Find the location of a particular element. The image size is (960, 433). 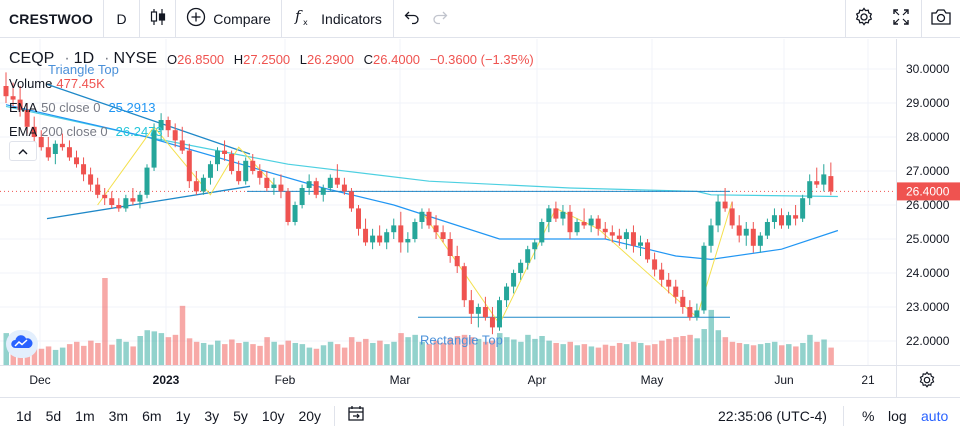

ema200-value: 26.2473 is located at coordinates (139, 131).